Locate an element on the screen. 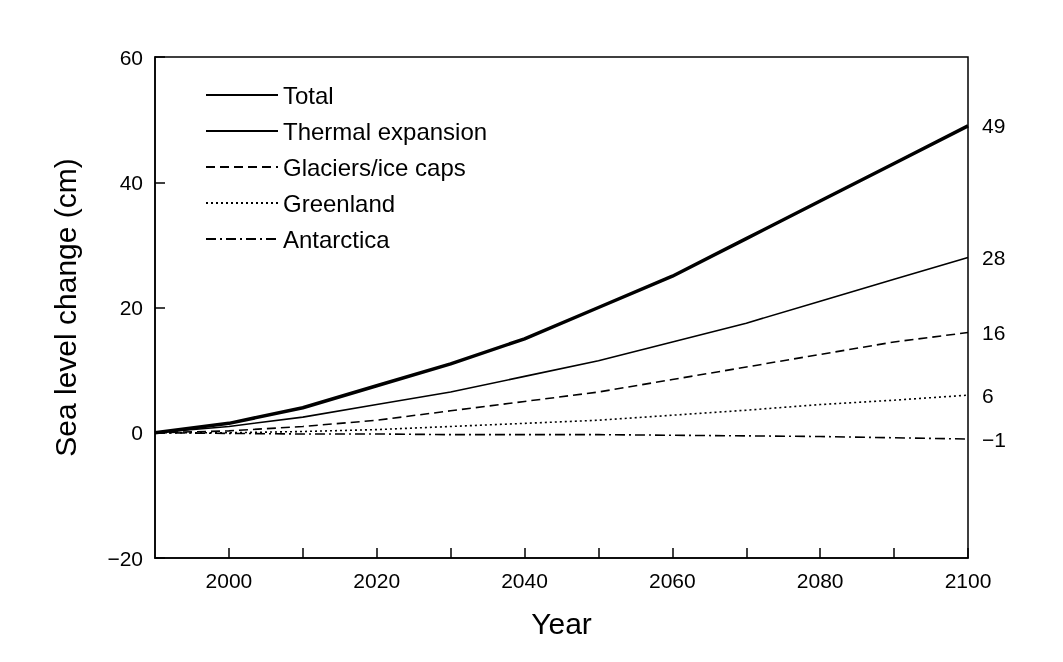 The image size is (1063, 662). x-tick-label: 2100 is located at coordinates (968, 580).